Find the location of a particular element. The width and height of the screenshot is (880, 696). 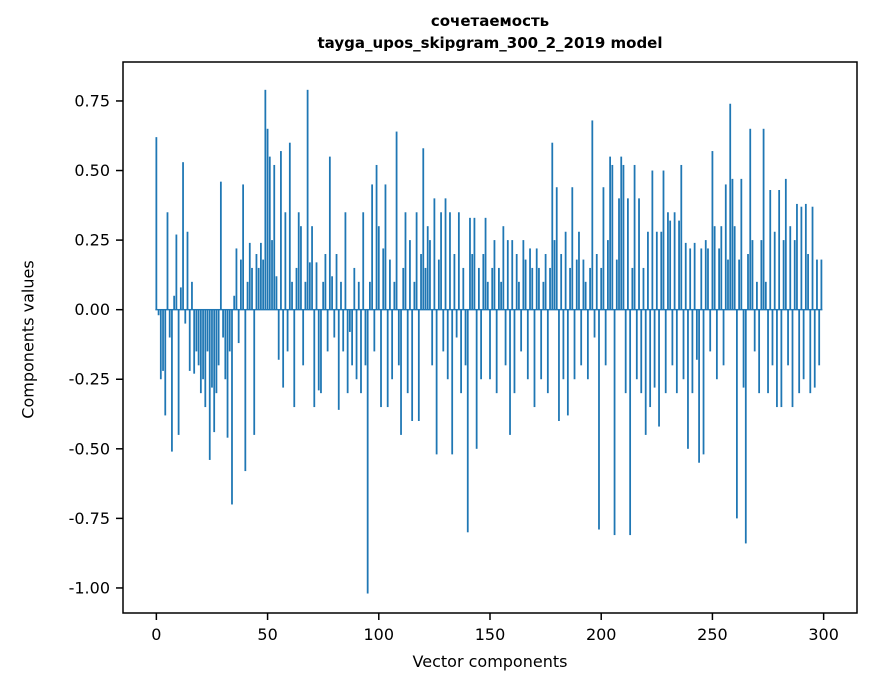

y-tick-label: -0.75 is located at coordinates (89, 518).